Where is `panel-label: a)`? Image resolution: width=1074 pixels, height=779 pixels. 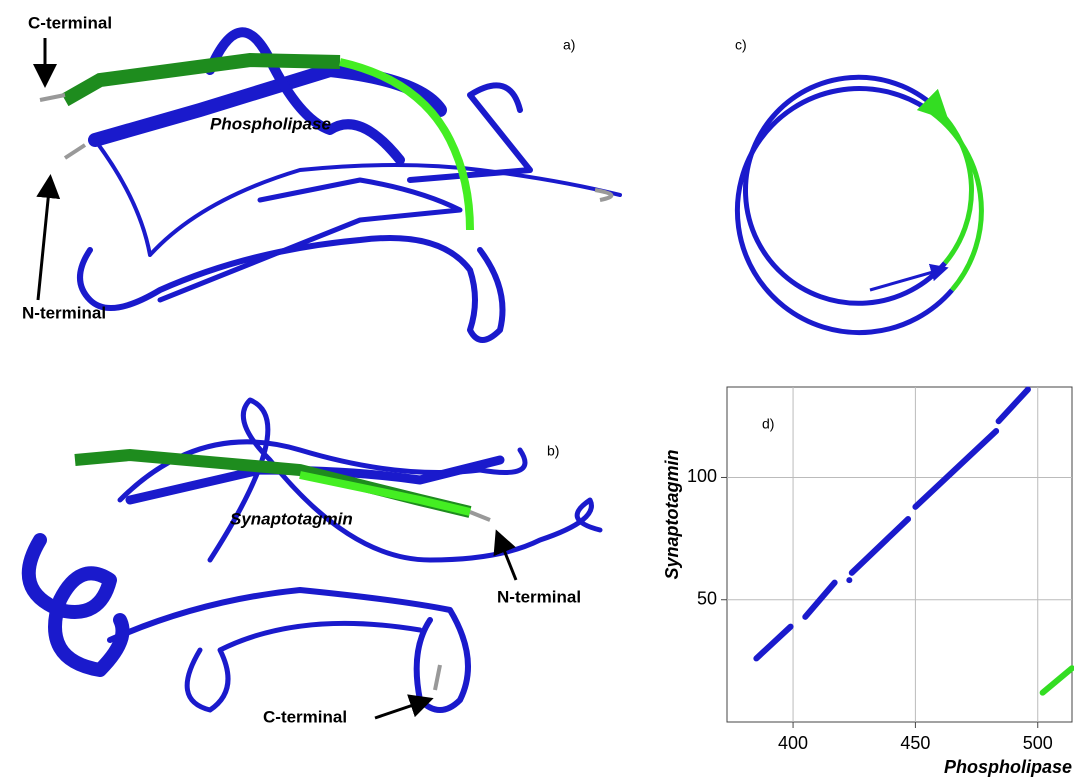
panel-label: a) is located at coordinates (569, 45).